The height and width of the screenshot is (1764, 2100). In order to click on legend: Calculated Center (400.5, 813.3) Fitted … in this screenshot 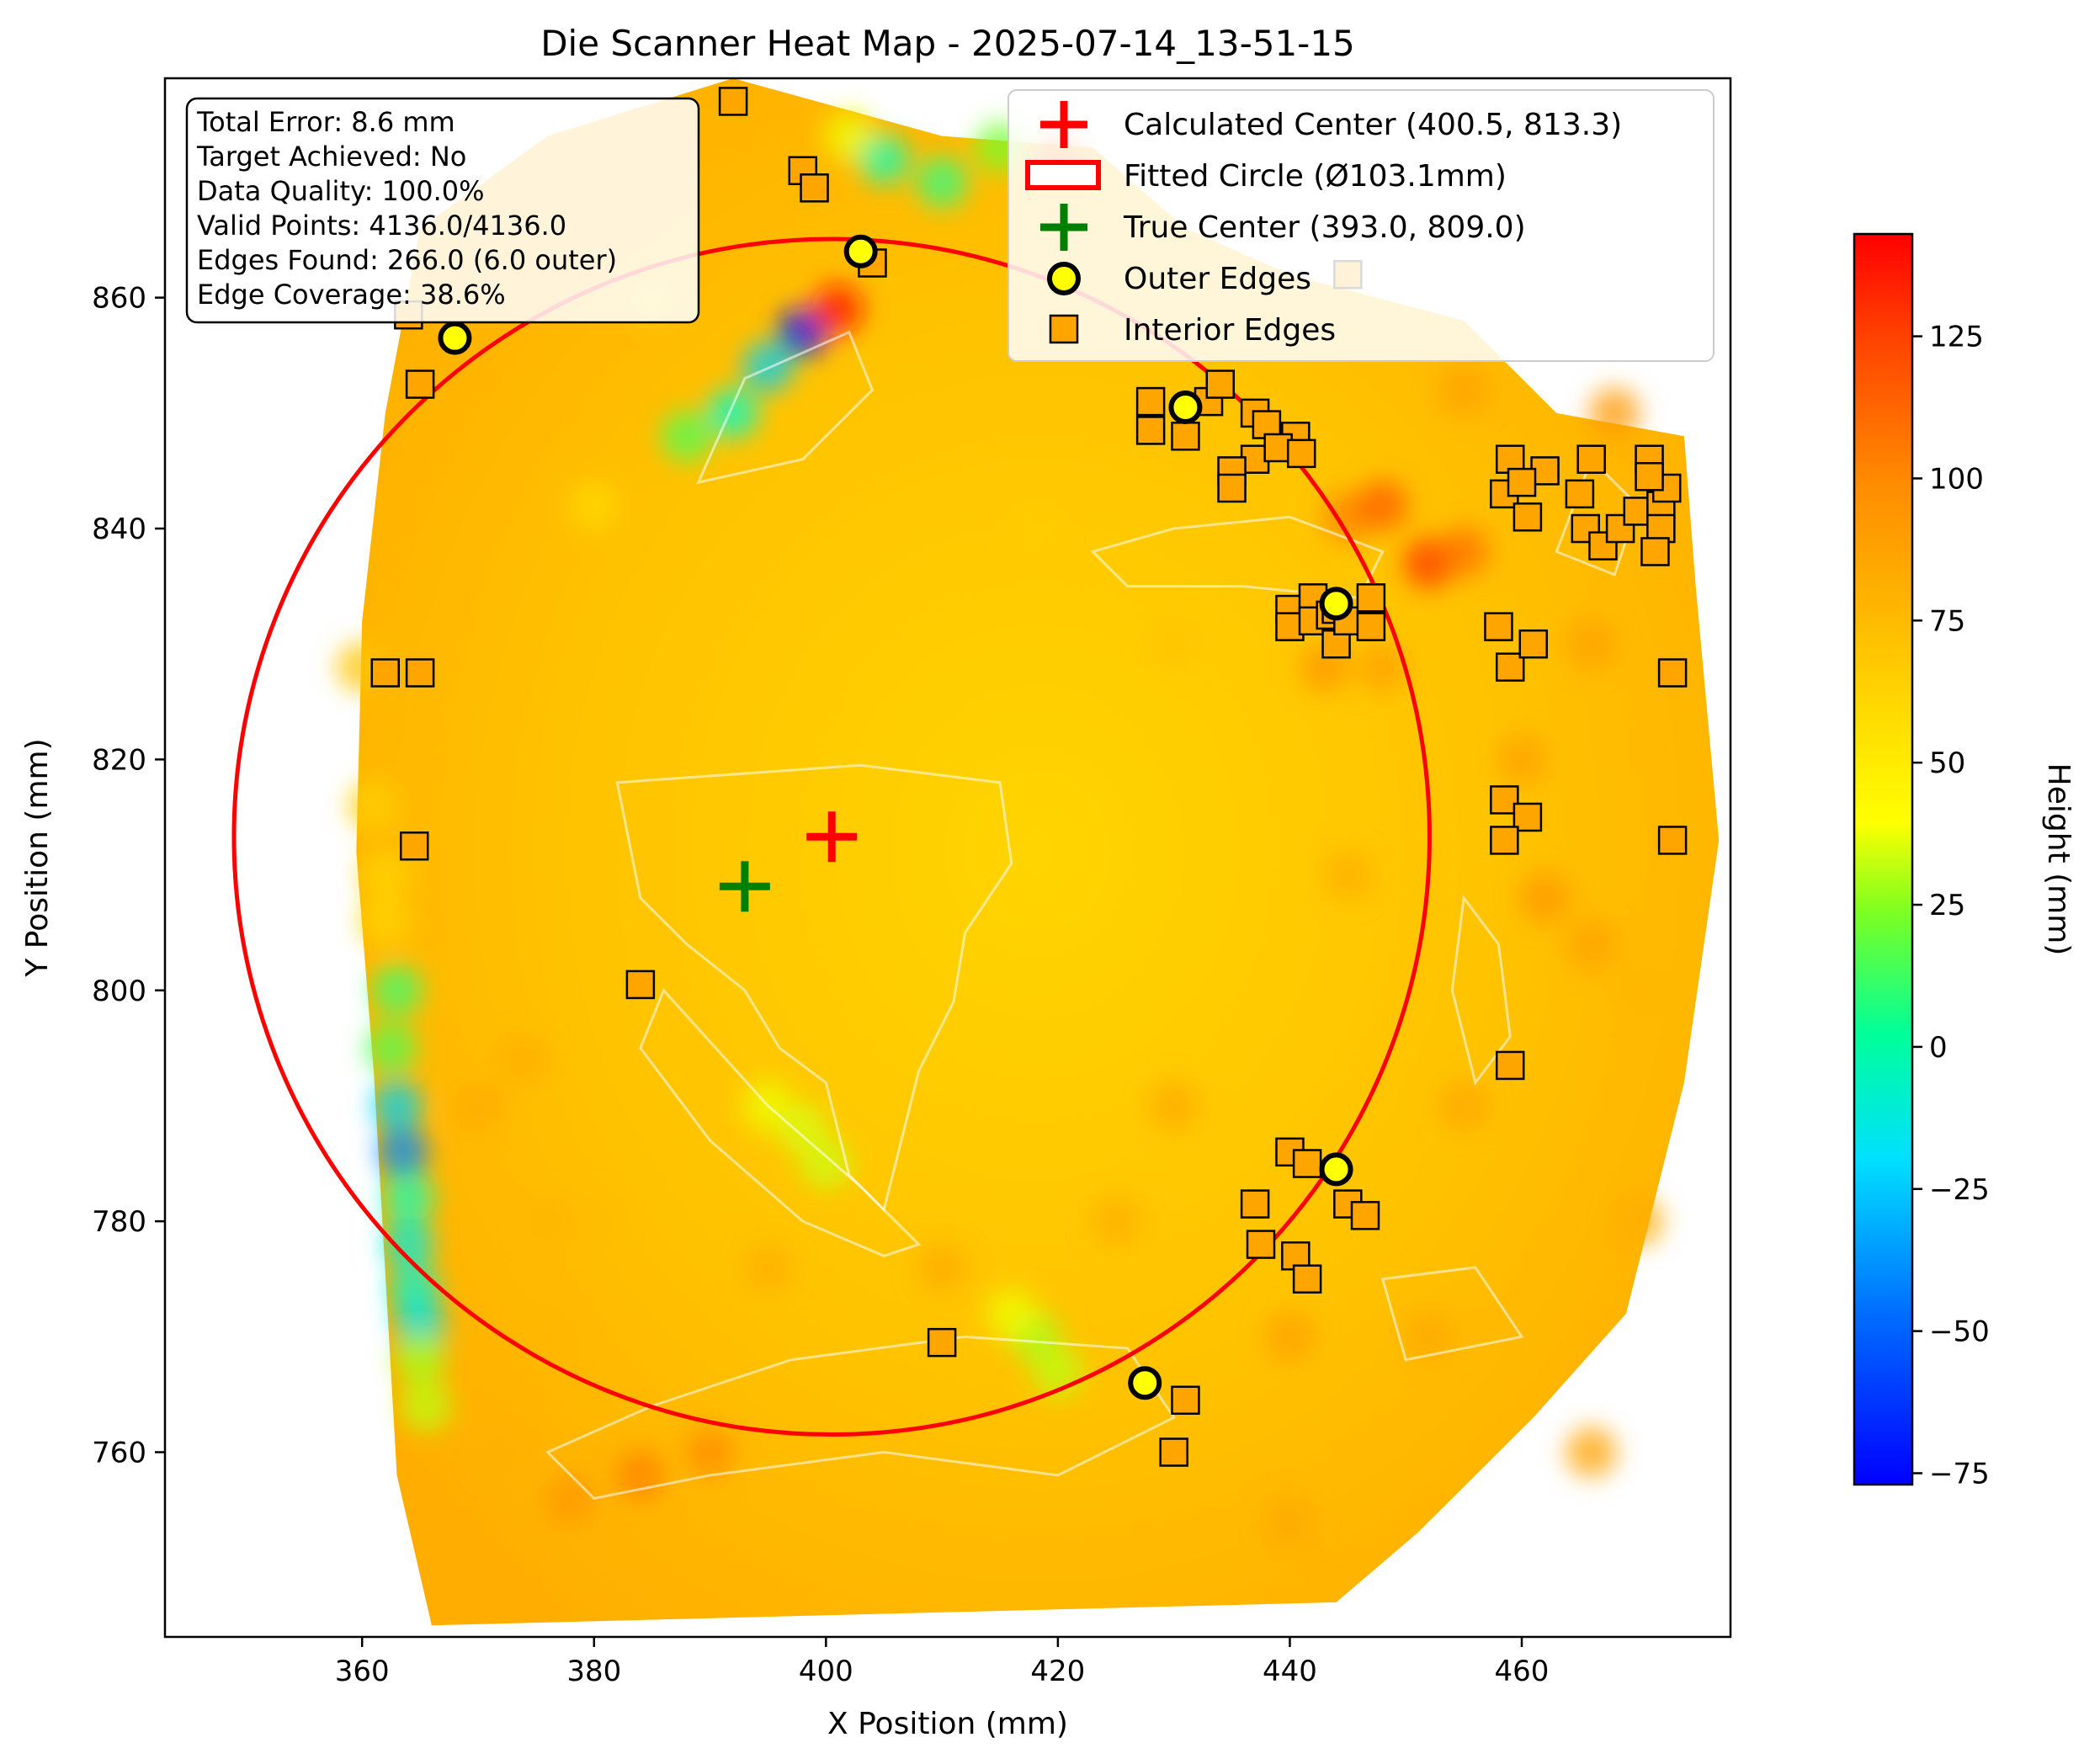, I will do `click(1361, 226)`.